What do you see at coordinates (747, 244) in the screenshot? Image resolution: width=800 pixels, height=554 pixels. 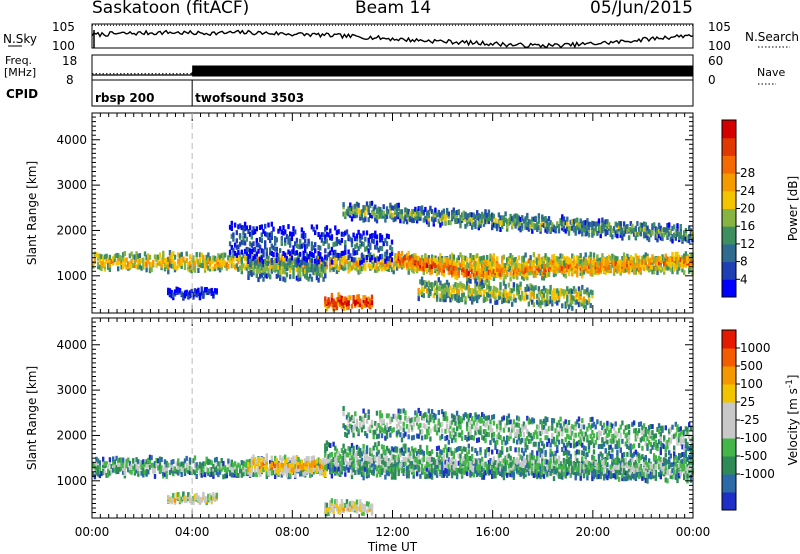 I see `colorbar-tick-label: 12` at bounding box center [747, 244].